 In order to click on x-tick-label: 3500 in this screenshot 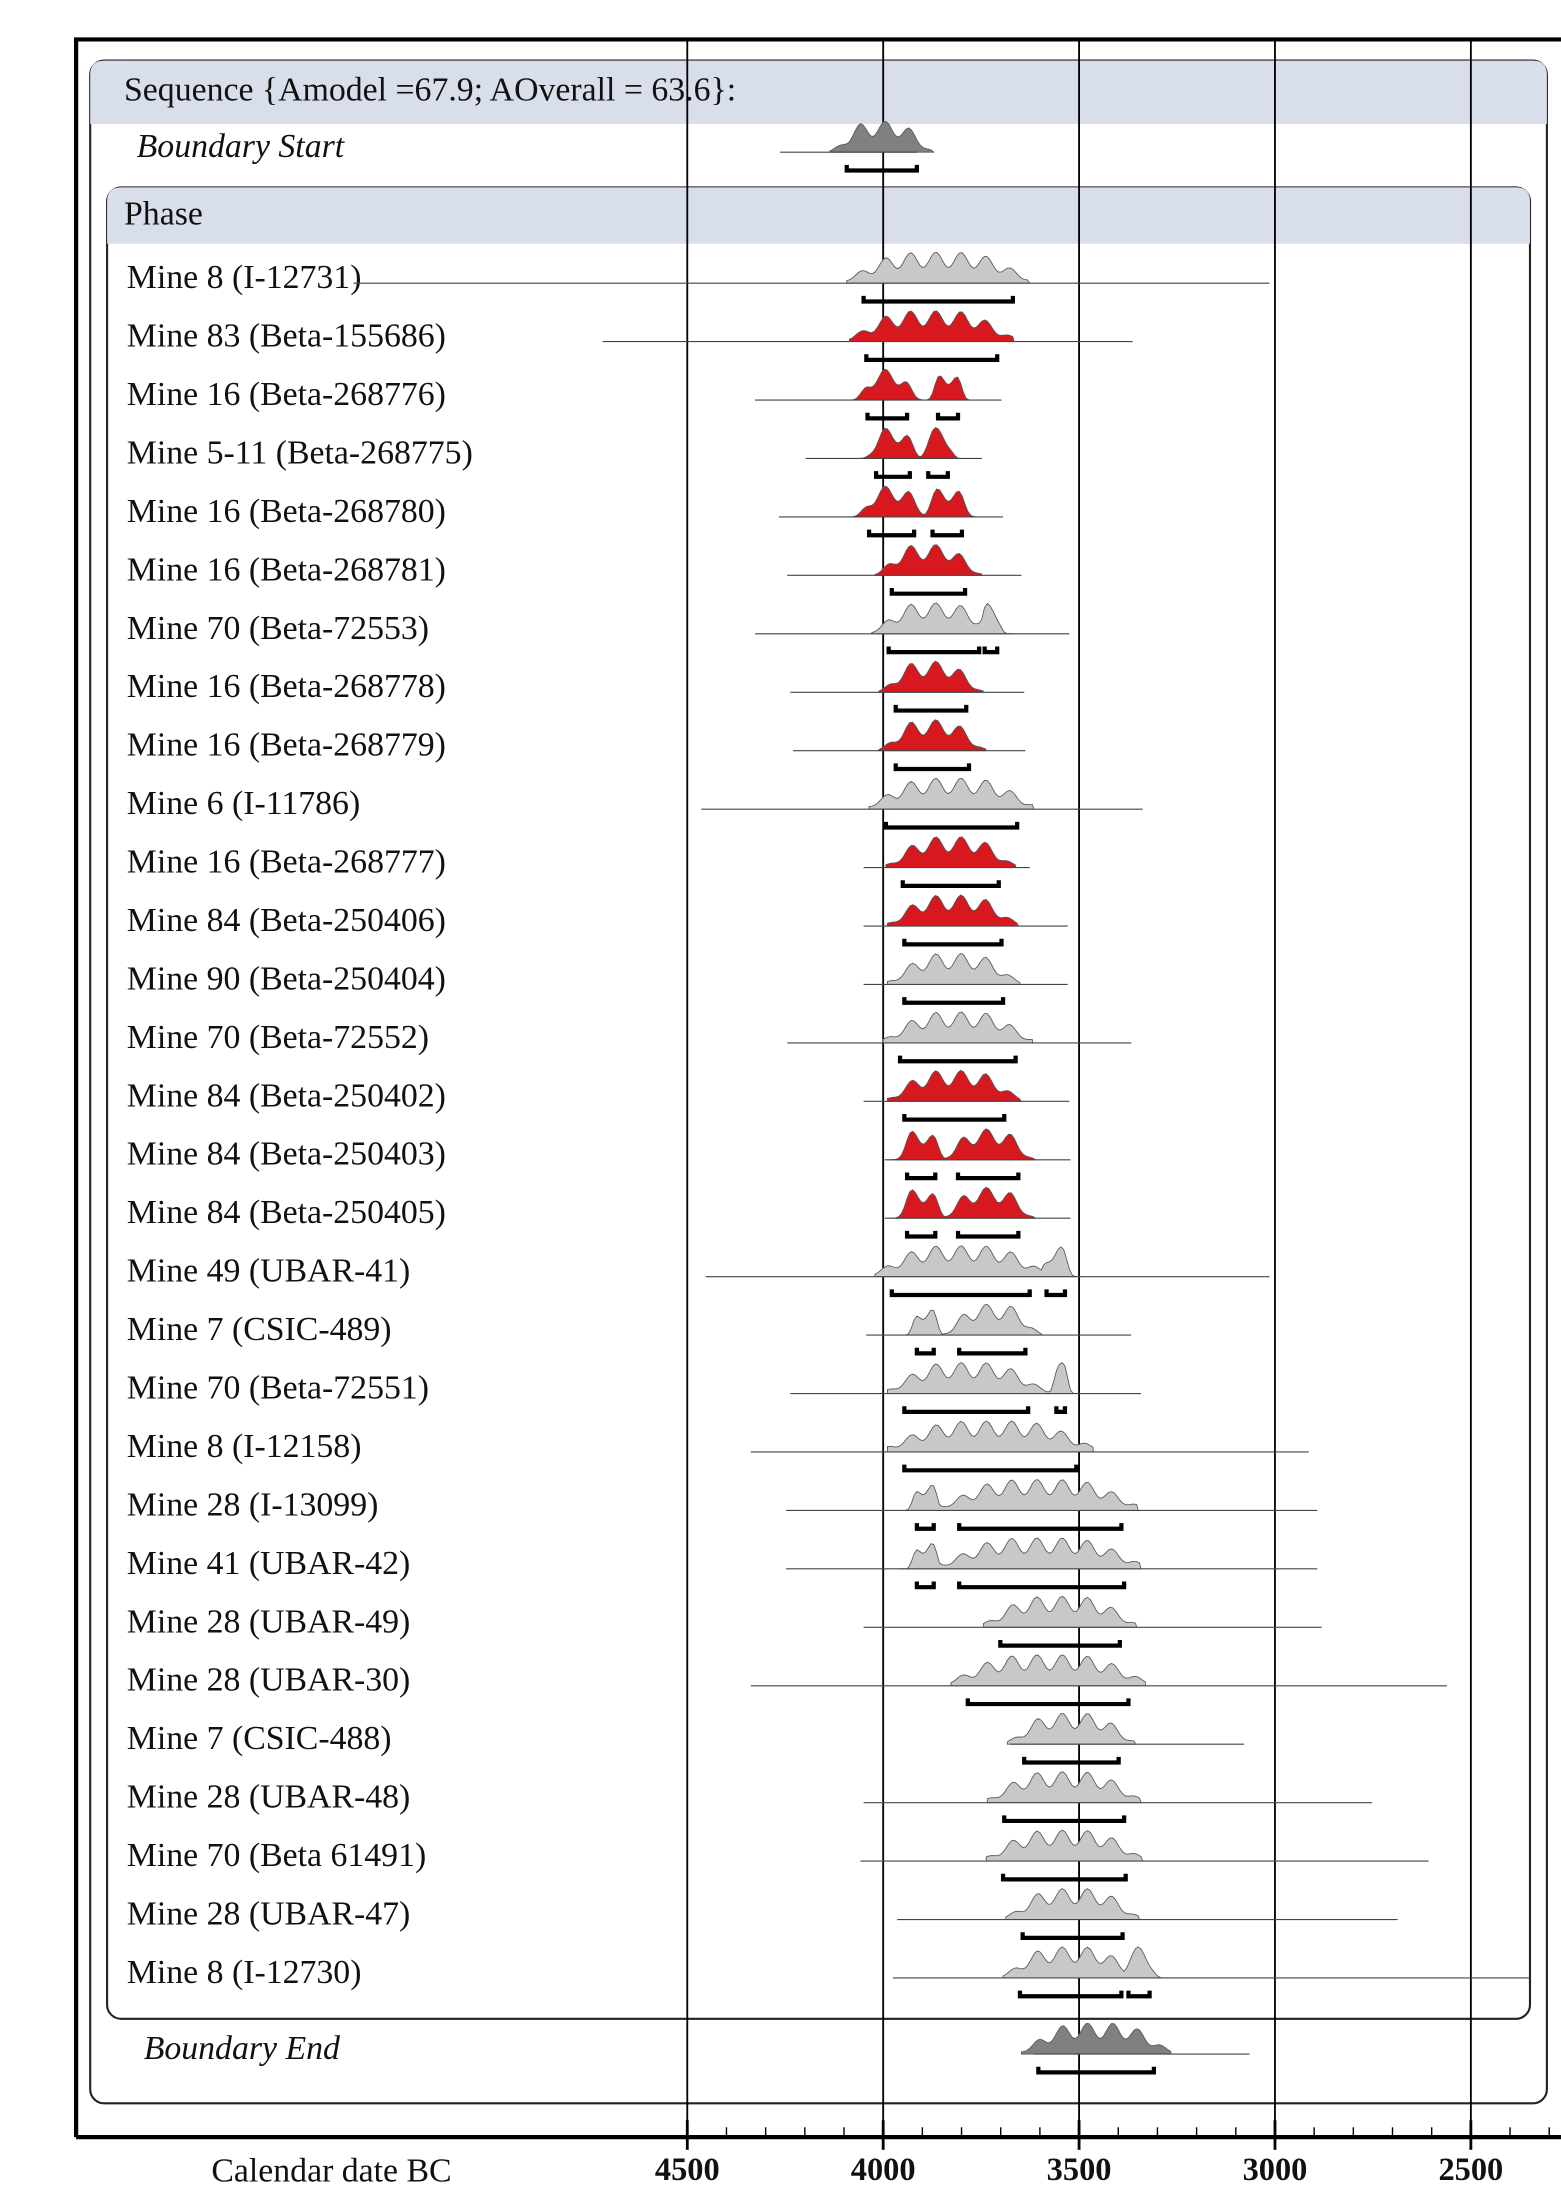, I will do `click(1079, 2170)`.